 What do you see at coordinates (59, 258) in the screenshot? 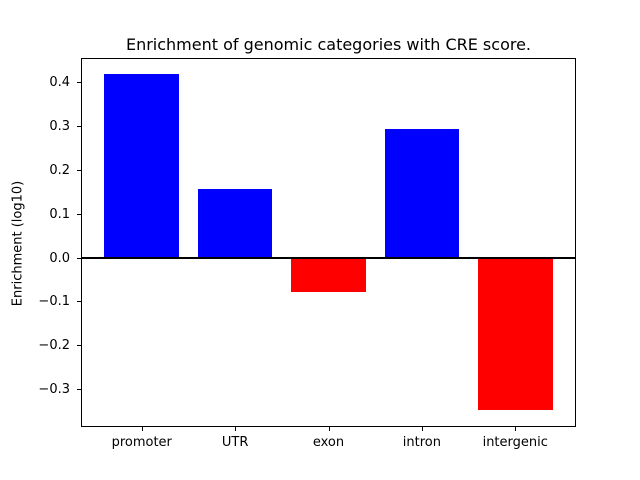
I see `y-tick-label: 0.0` at bounding box center [59, 258].